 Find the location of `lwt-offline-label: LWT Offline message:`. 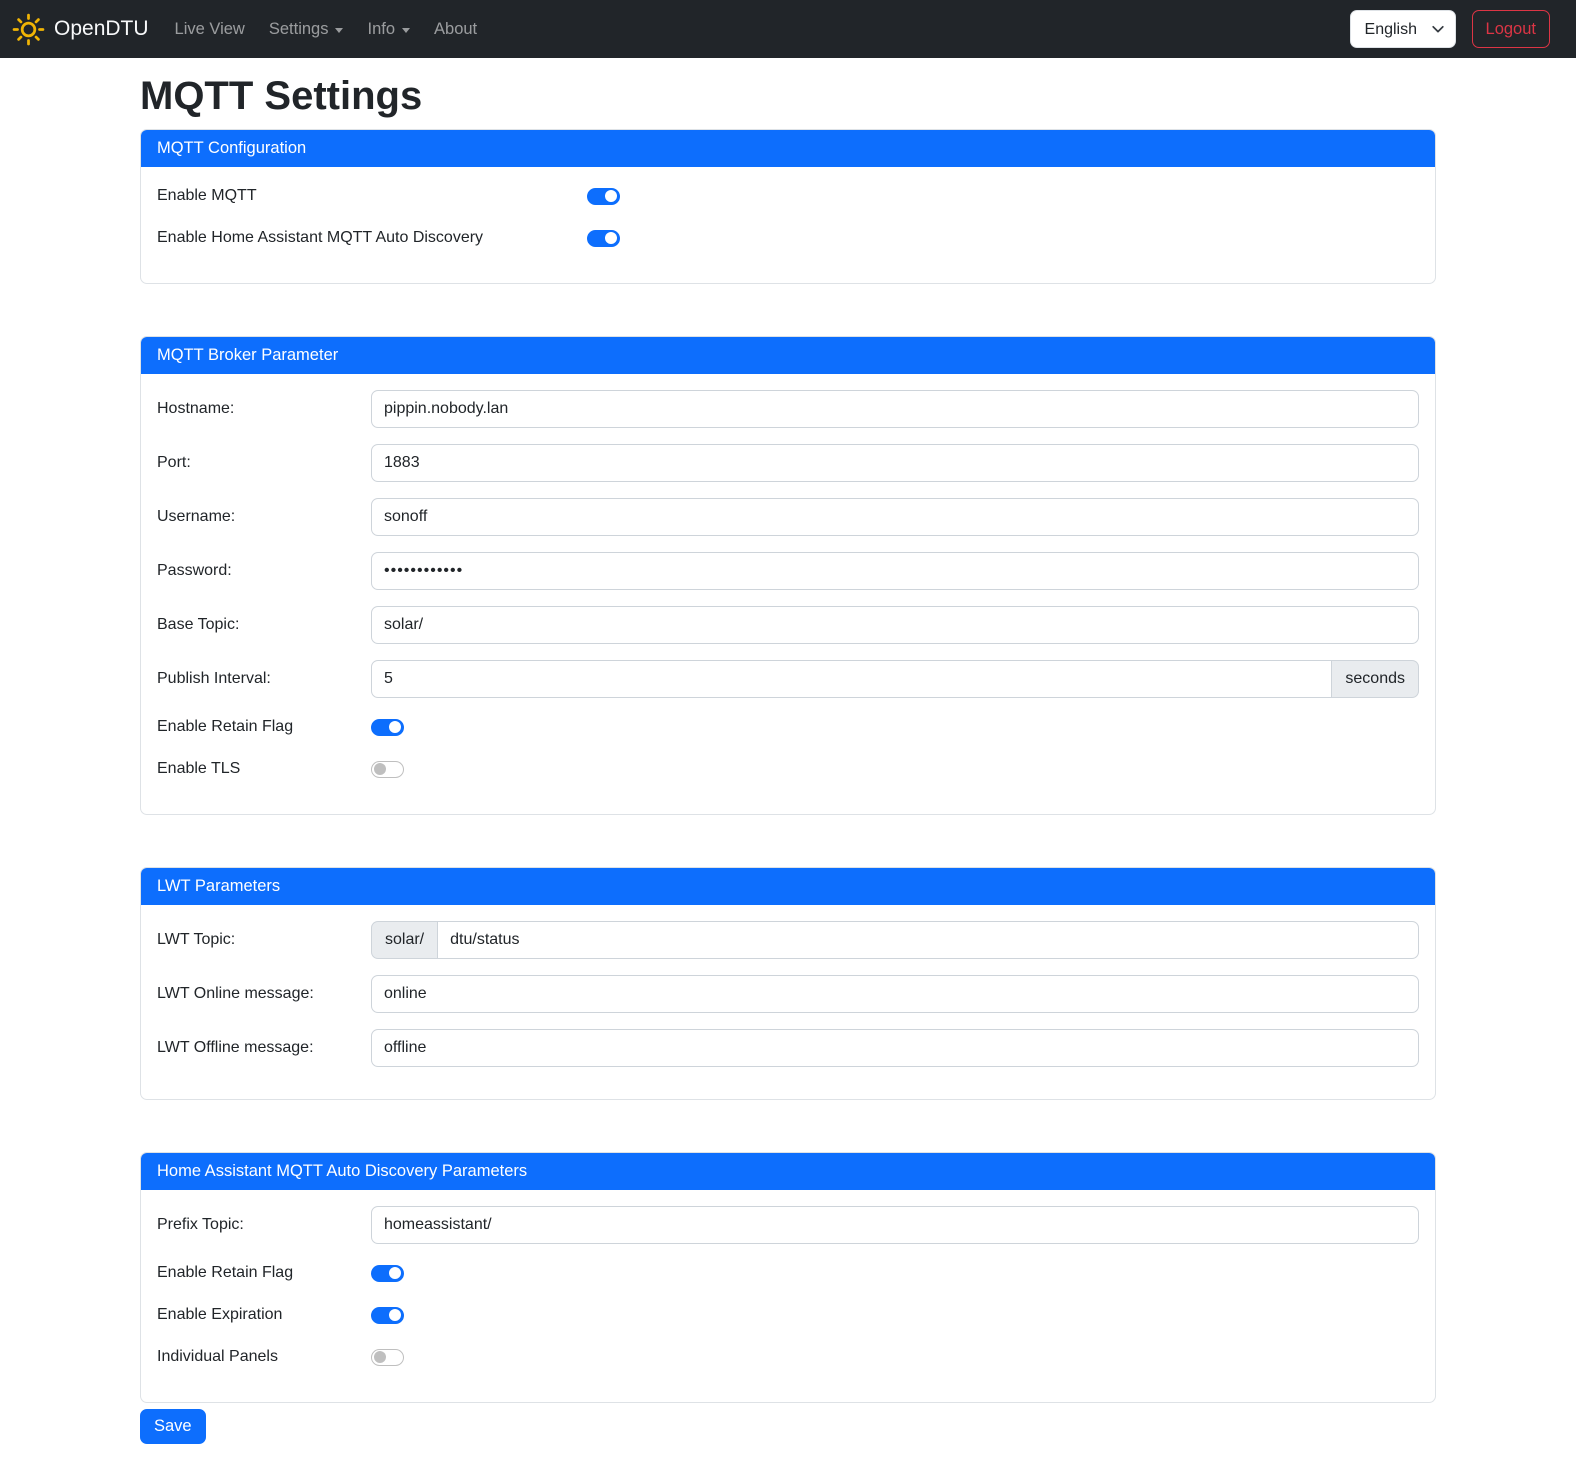

lwt-offline-label: LWT Offline message: is located at coordinates (235, 1047).